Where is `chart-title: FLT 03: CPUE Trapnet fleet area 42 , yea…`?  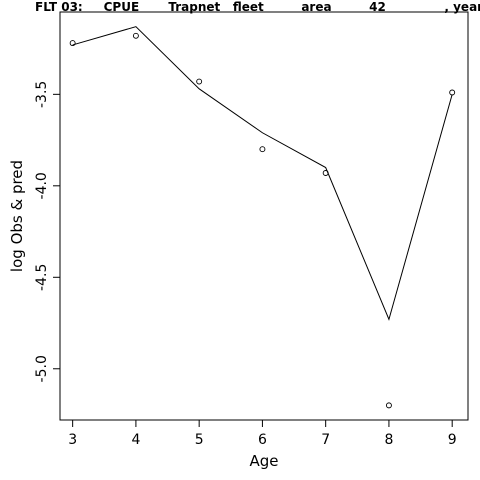
chart-title: FLT 03: CPUE Trapnet fleet area 42 , yea… is located at coordinates (257, 7).